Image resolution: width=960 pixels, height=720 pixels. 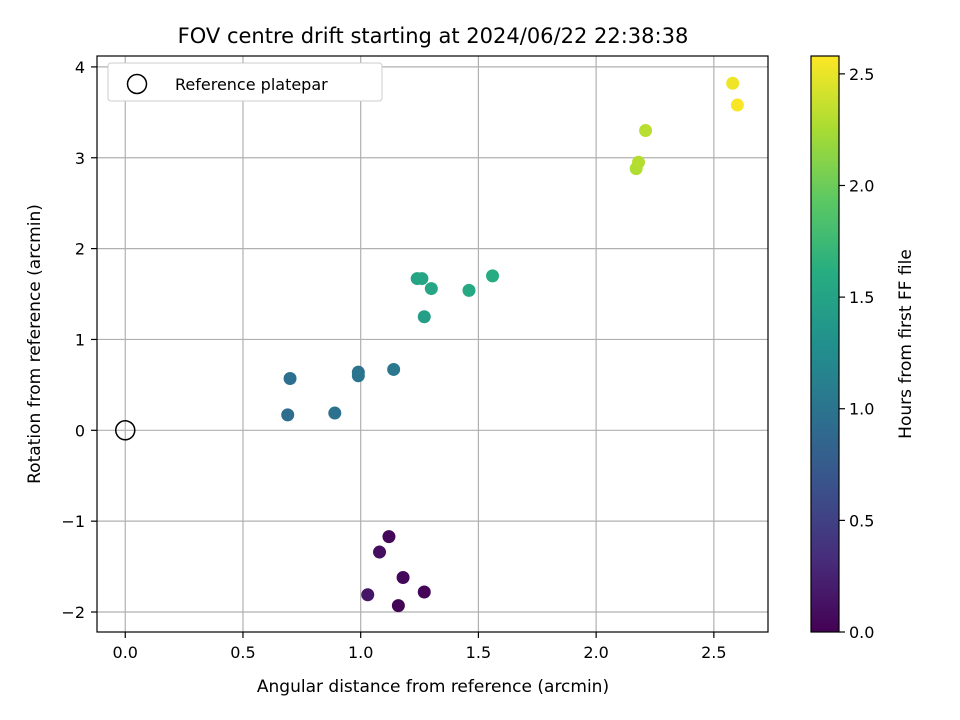 I want to click on x-tick-label: 0.0, so click(x=125, y=652).